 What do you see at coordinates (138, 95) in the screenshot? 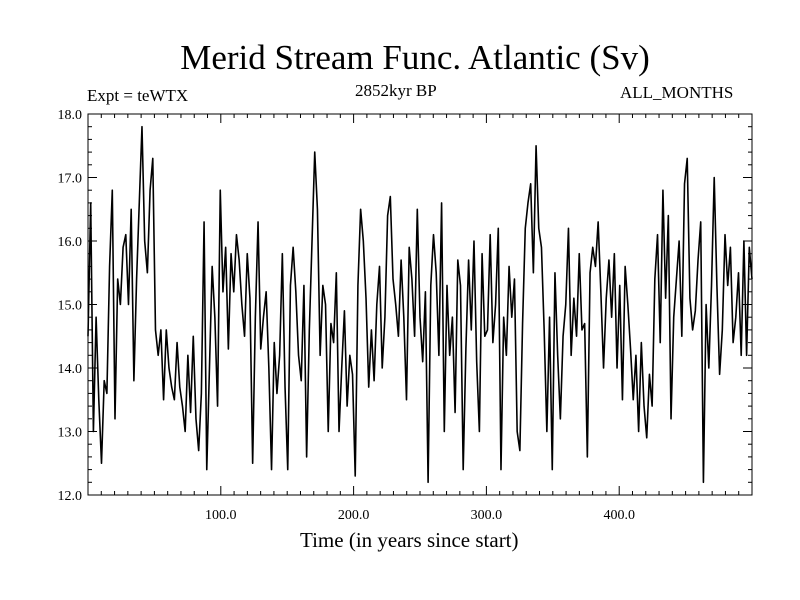
I see `experiment-label: Expt = teWTX` at bounding box center [138, 95].